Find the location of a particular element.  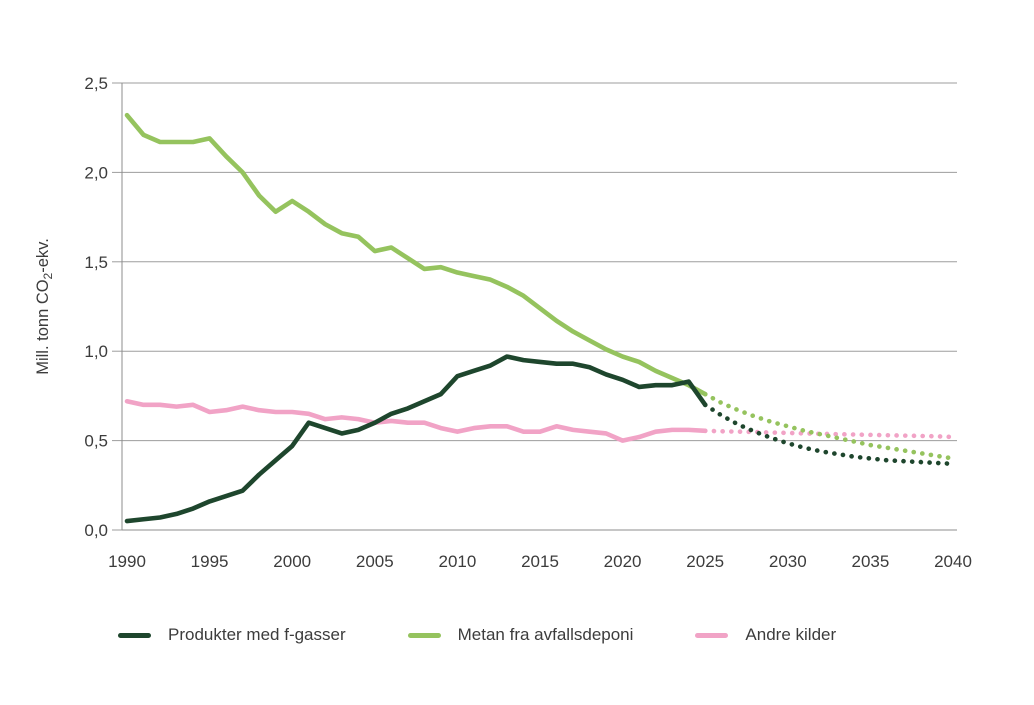

y-tick-label: 0,0 is located at coordinates (96, 530).